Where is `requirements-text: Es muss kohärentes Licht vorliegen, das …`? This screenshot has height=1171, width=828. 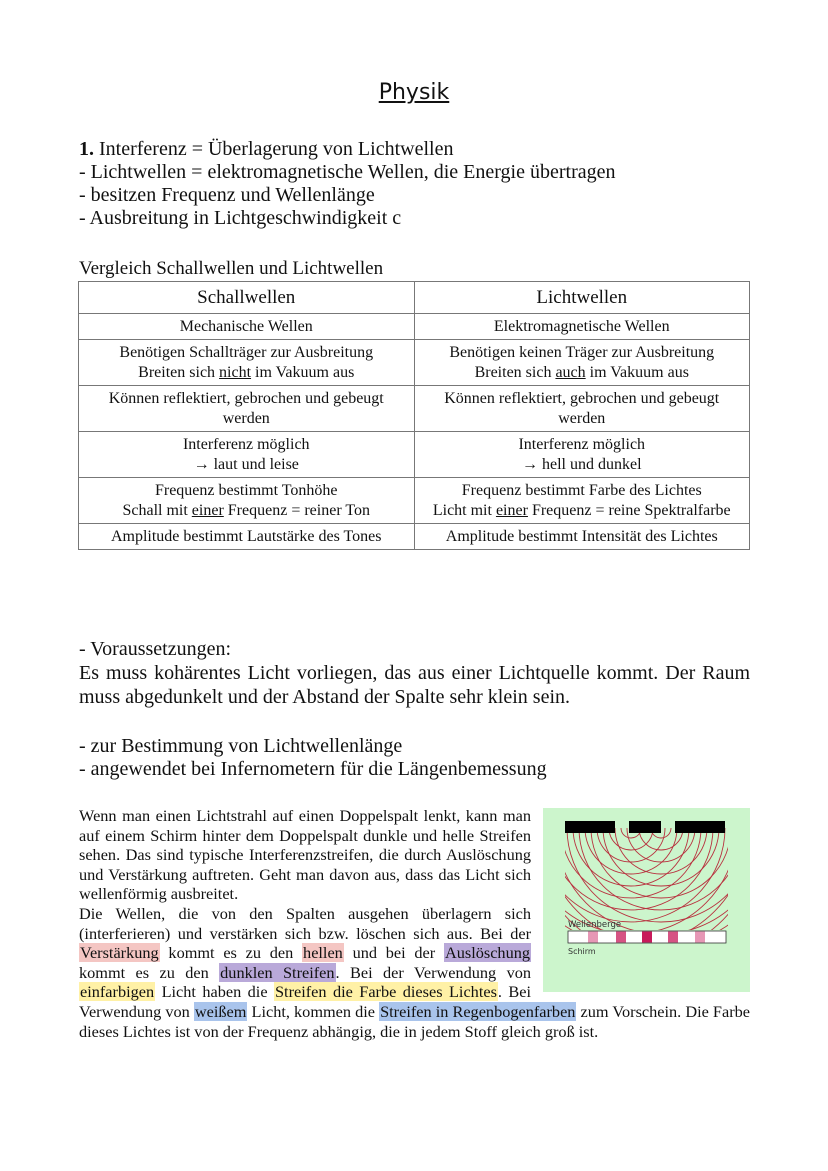 requirements-text: Es muss kohärentes Licht vorliegen, das … is located at coordinates (414, 685).